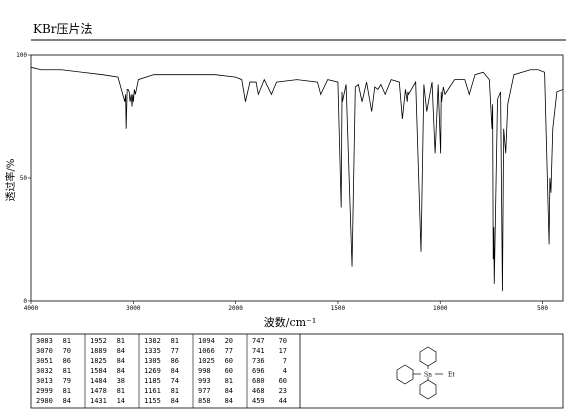 This screenshot has width=570, height=417. I want to click on peak-wavenumber: 998, so click(204, 371).